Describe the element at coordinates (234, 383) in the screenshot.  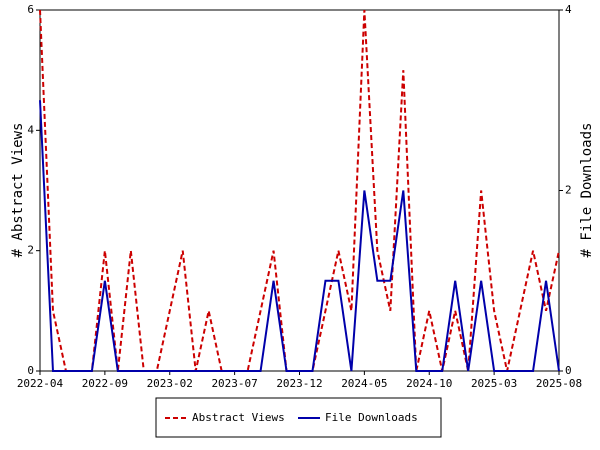
I see `x-tick-label: 2023-07` at that location.